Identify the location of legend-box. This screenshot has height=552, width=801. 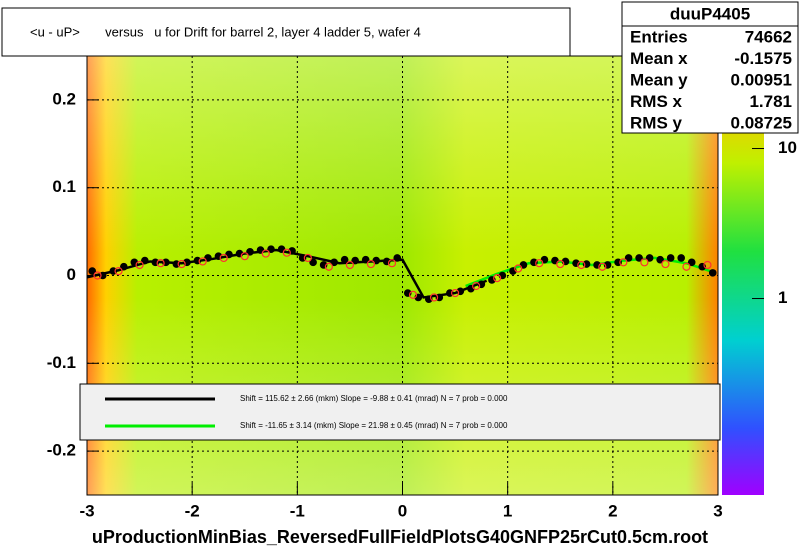
(400, 412).